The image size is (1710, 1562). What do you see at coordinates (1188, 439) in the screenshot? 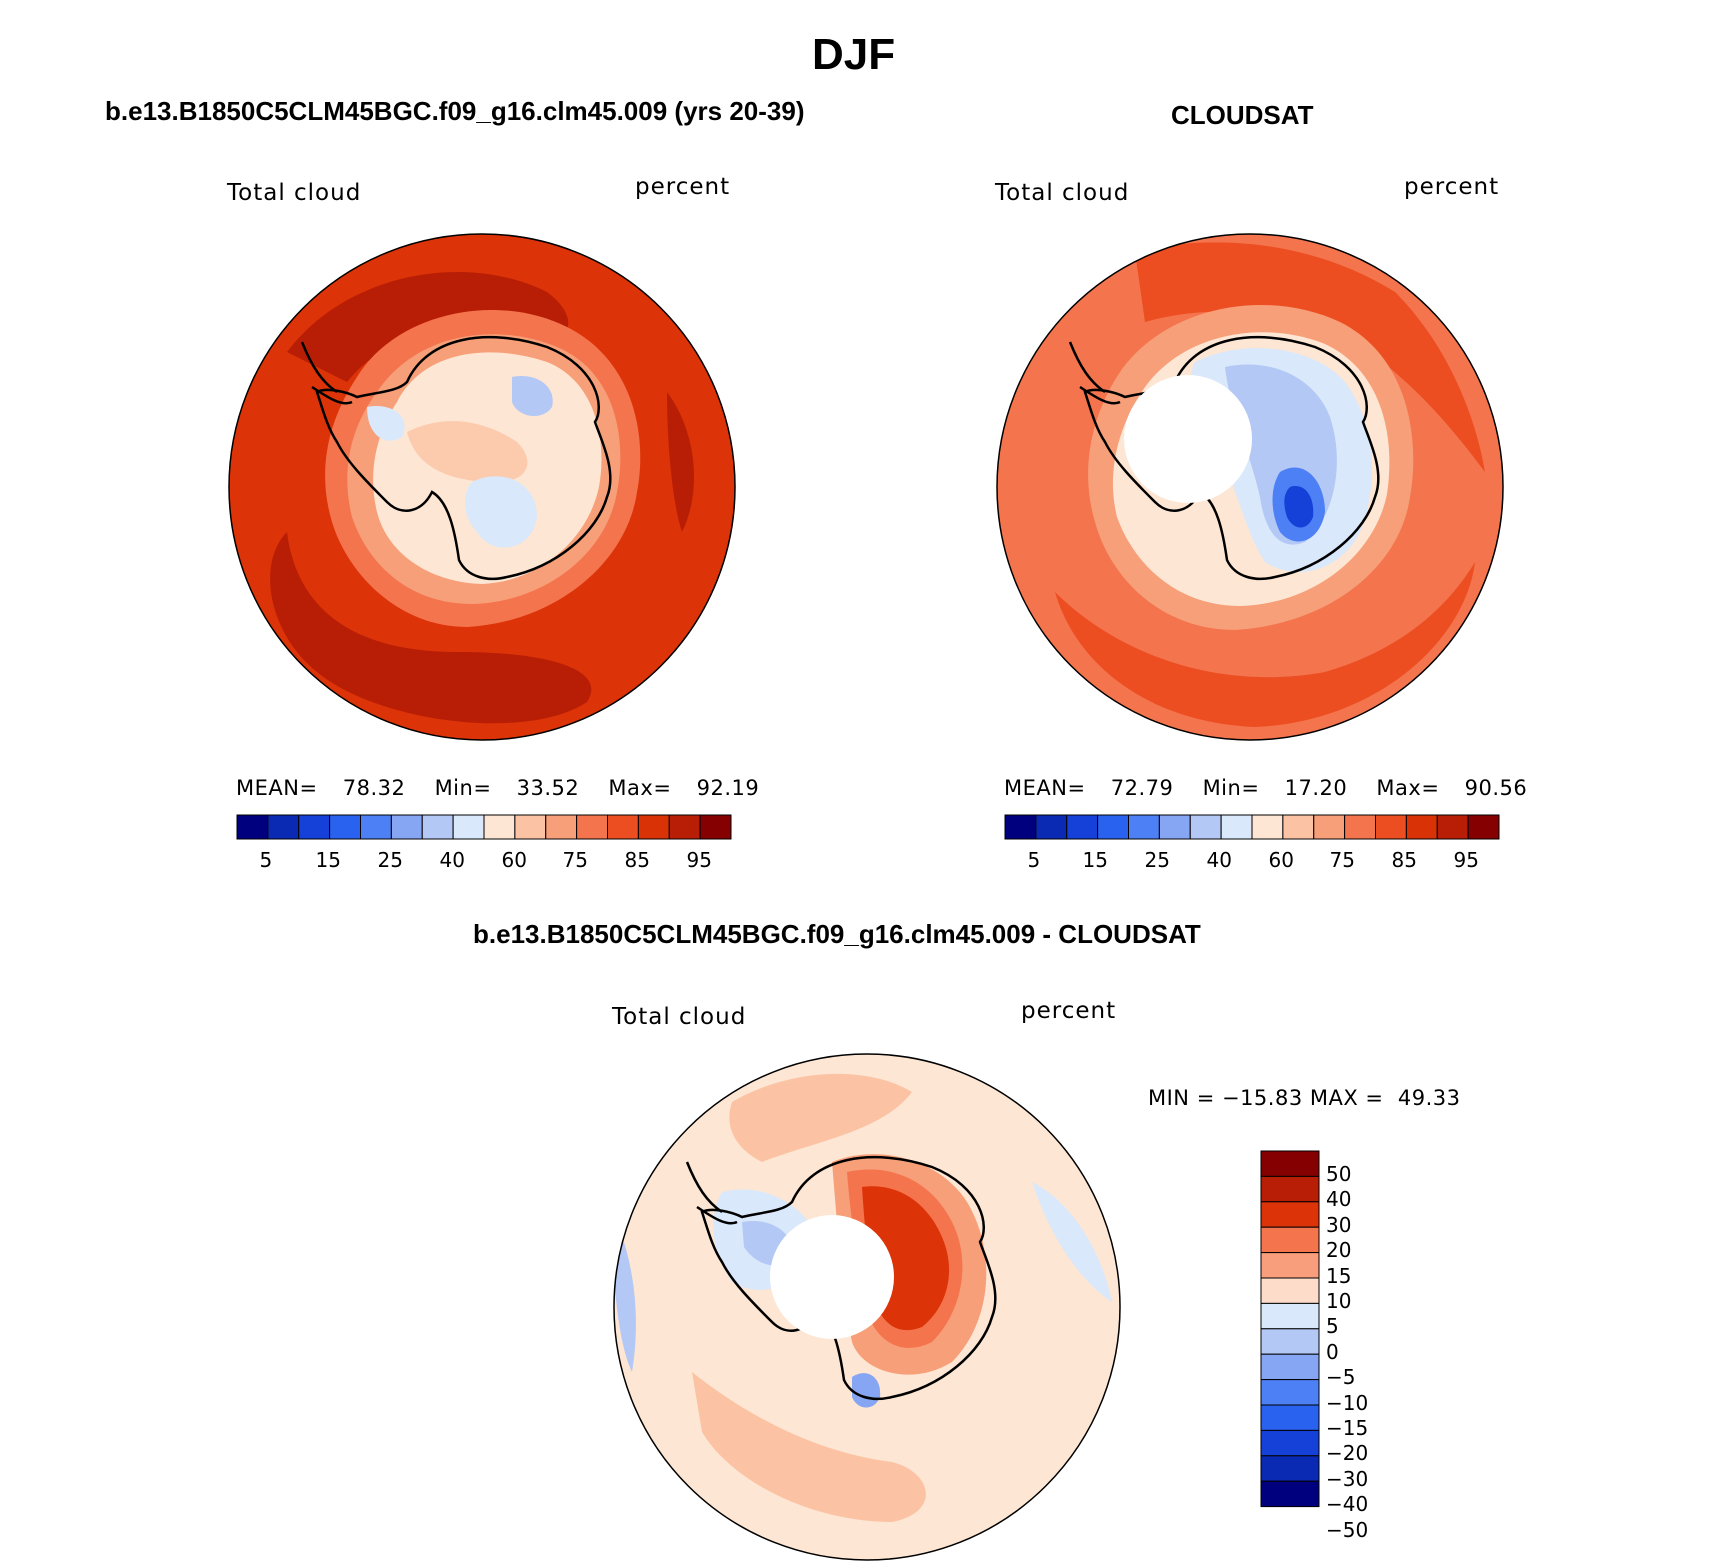
I see `p2-pole-hole` at bounding box center [1188, 439].